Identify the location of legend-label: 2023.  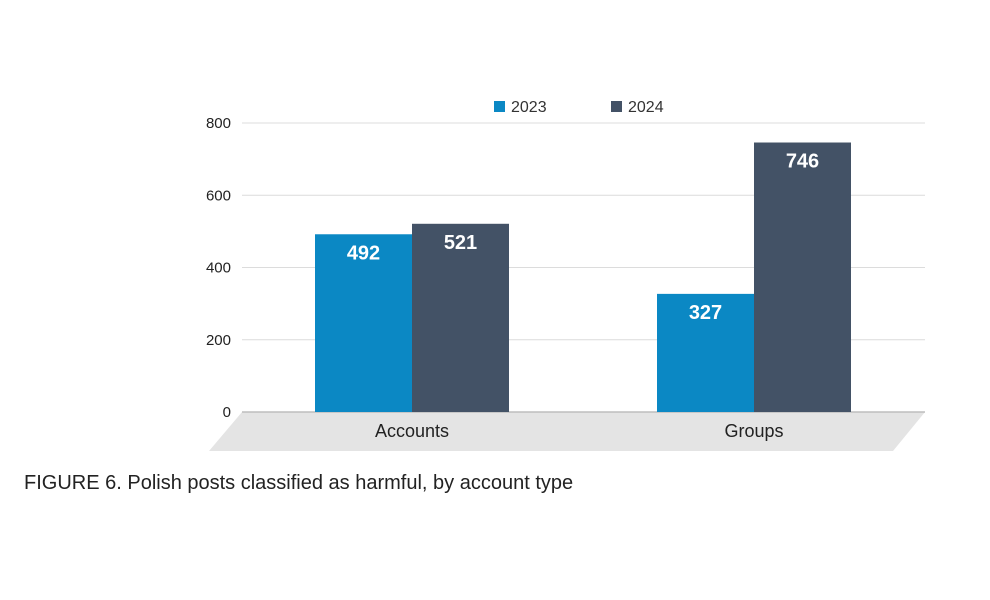
(529, 107).